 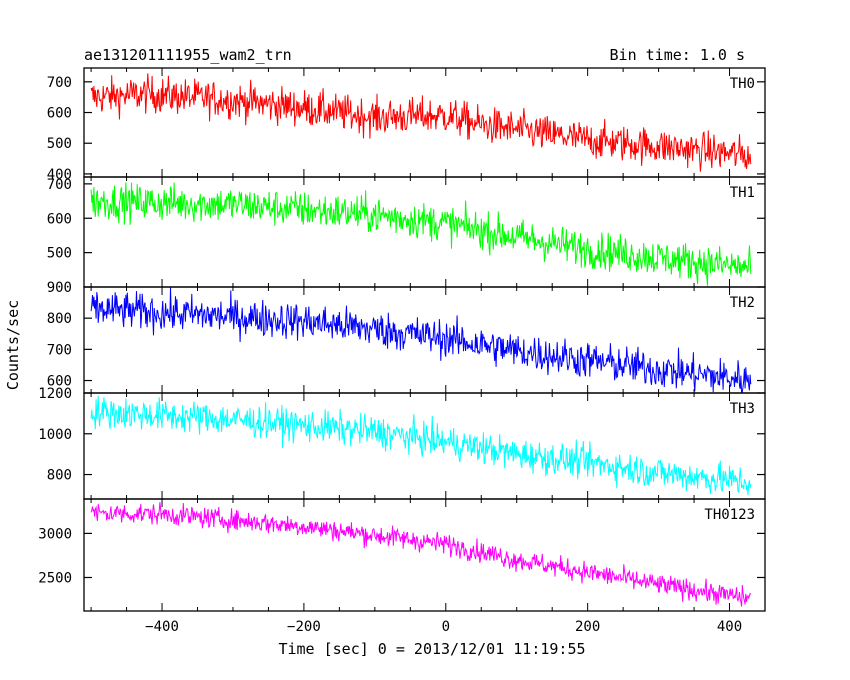 I want to click on x-tick-label: 400, so click(x=729, y=627).